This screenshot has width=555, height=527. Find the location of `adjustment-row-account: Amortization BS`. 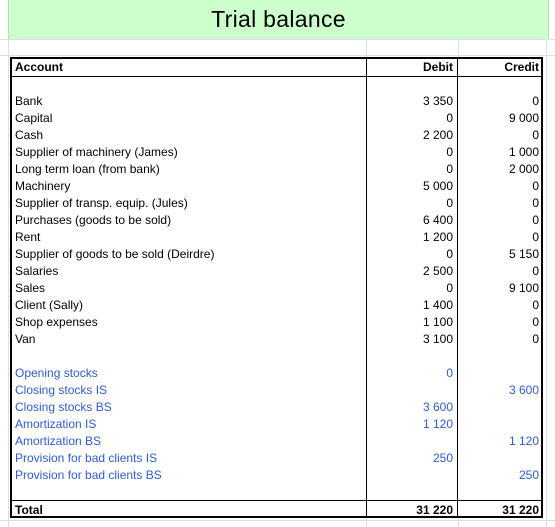

adjustment-row-account: Amortization BS is located at coordinates (58, 441).